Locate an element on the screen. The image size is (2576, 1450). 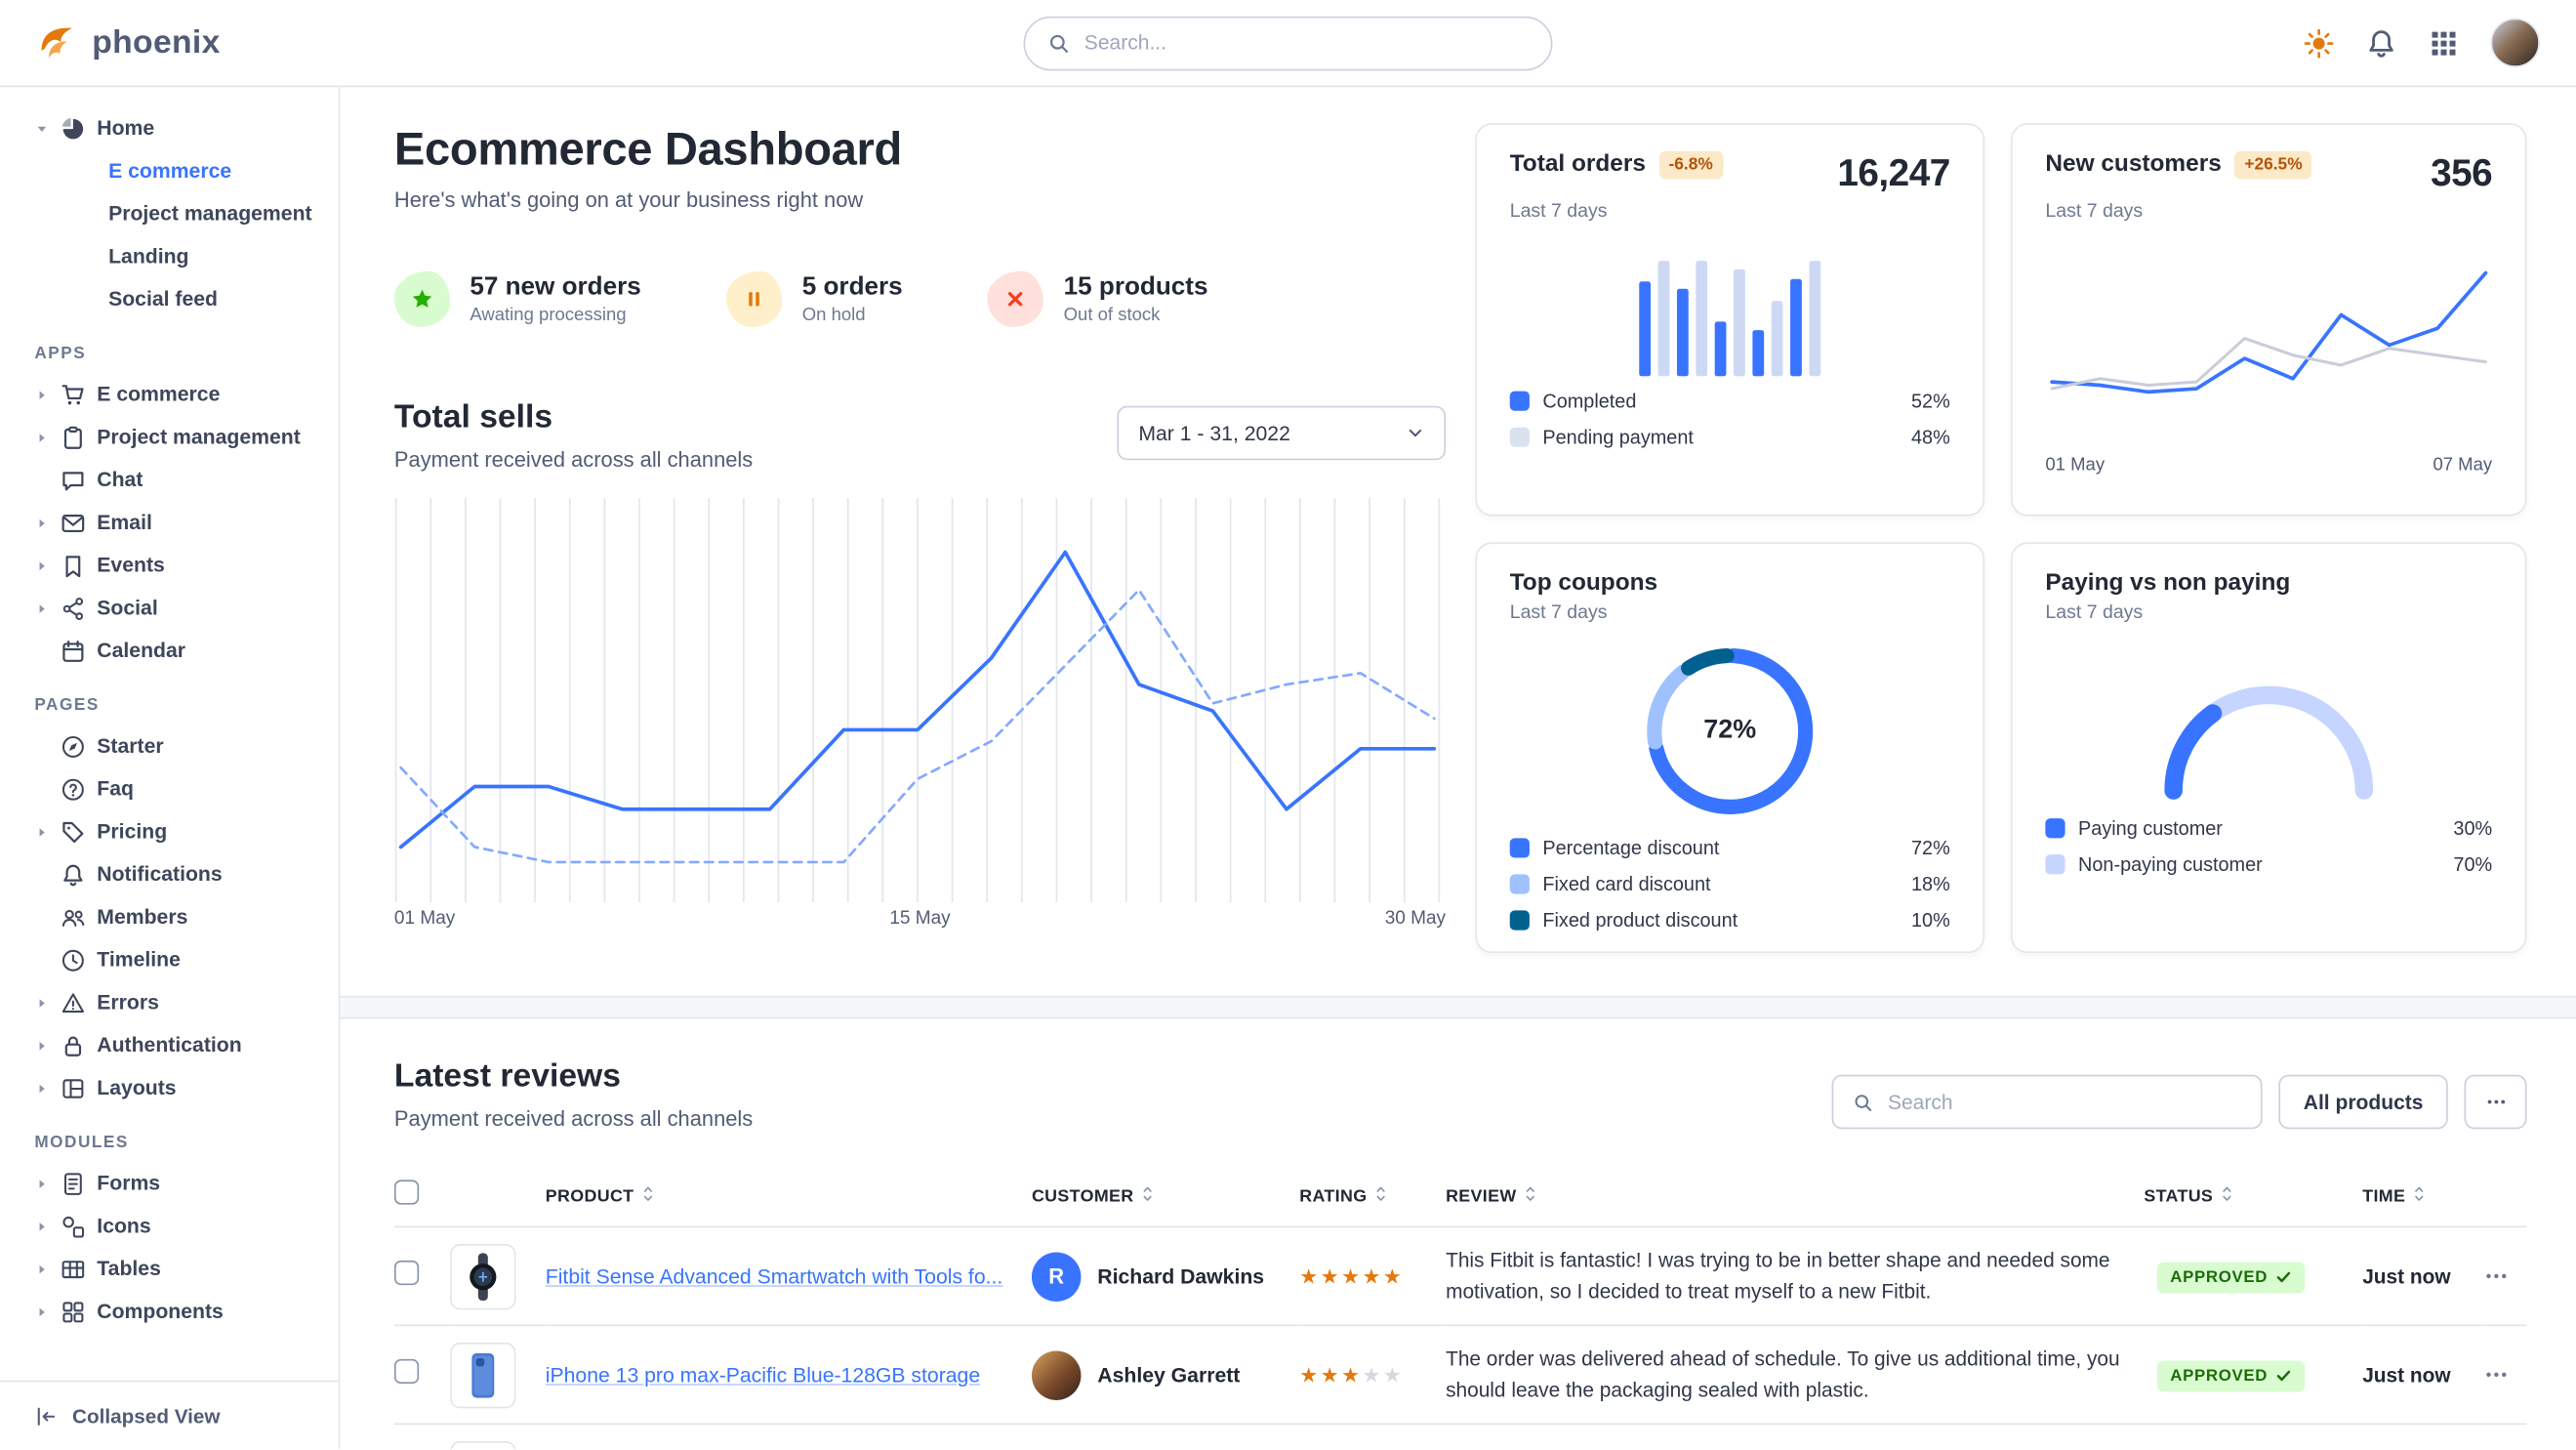
check-icon is located at coordinates (2284, 1276).